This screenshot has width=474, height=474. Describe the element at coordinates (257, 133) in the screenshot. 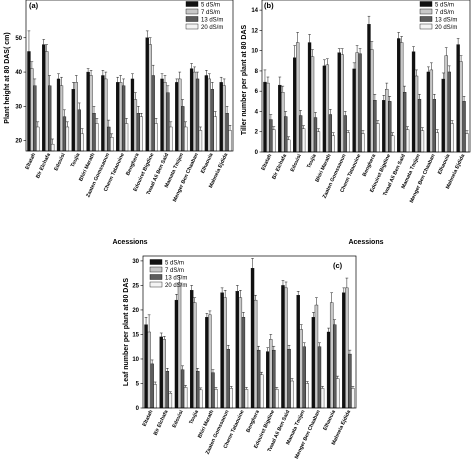

I see `y-tick-label: 2` at that location.